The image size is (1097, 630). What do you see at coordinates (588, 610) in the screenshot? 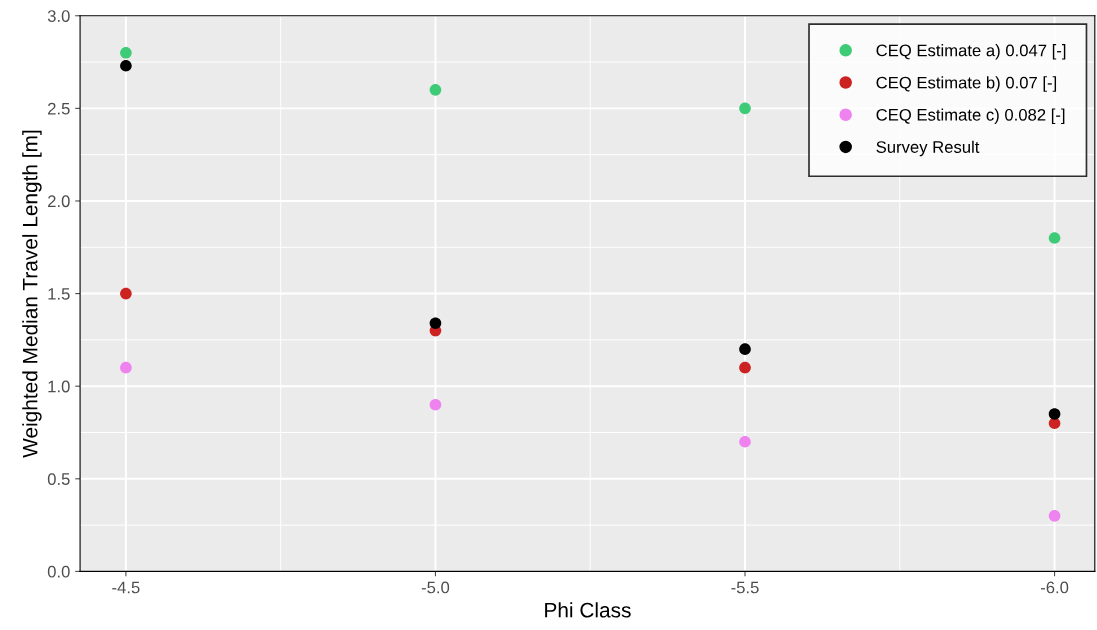
I see `x-axis-title: Phi Class` at bounding box center [588, 610].